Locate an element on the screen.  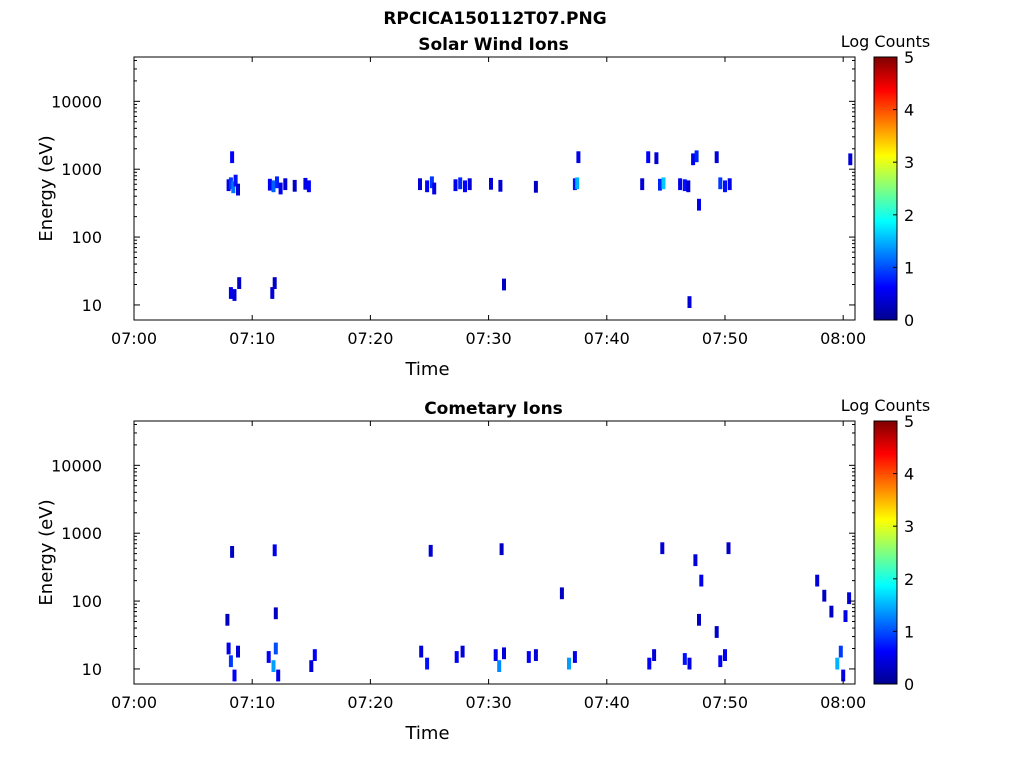
panel-title: Solar Wind Ions is located at coordinates (493, 45).